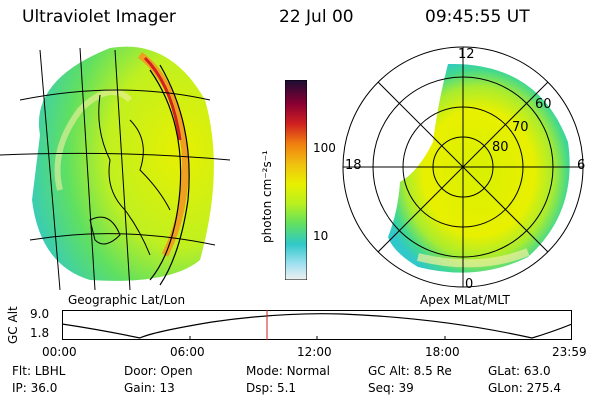 The image size is (600, 400). Describe the element at coordinates (40, 333) in the screenshot. I see `altitude-ytick-1-8: 1.8` at that location.